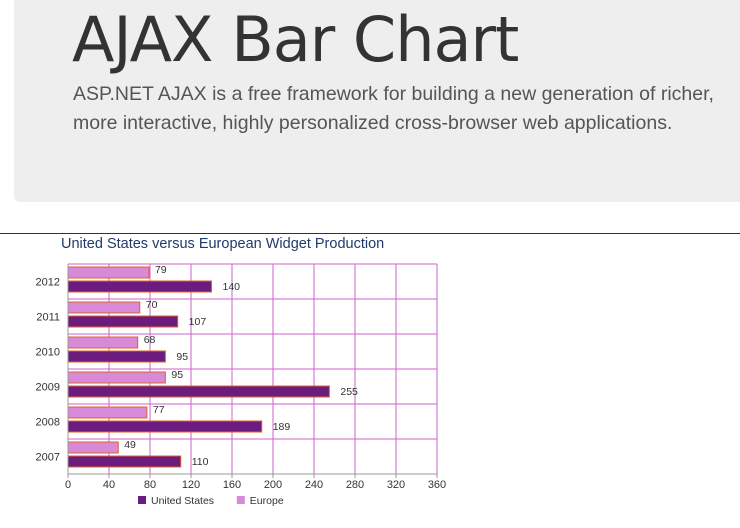  What do you see at coordinates (68, 485) in the screenshot?
I see `x-tick-label: 0` at bounding box center [68, 485].